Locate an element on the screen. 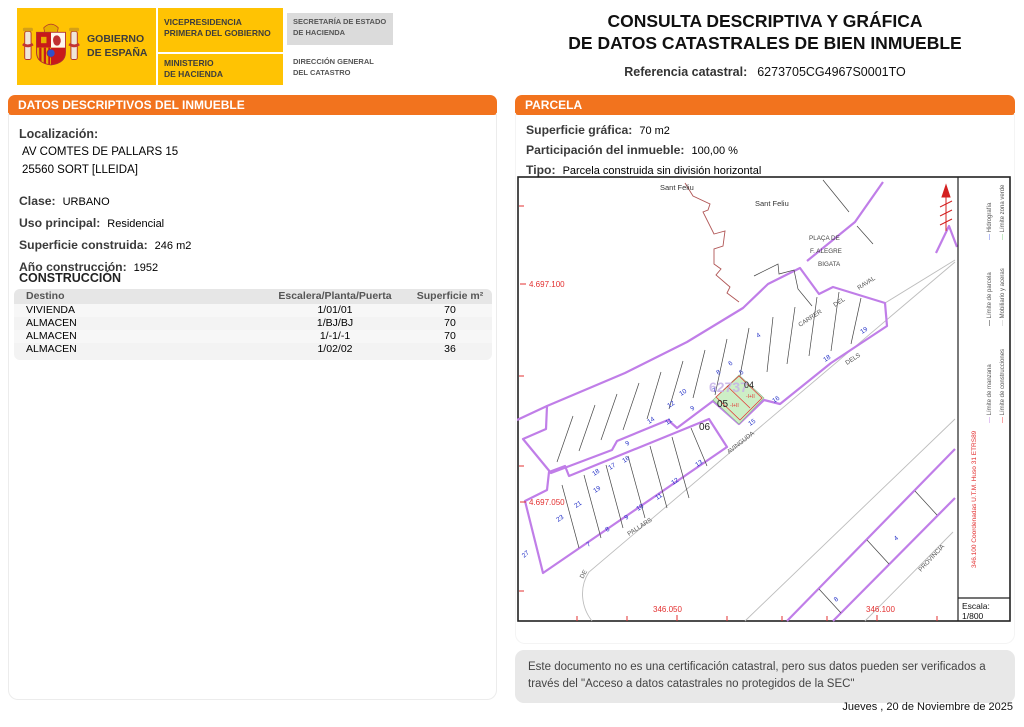 Image resolution: width=1024 pixels, height=727 pixels. vicepresidencia-label: VICEPRESIDENCIA PRIMERA DEL GOBIERNO is located at coordinates (217, 28).